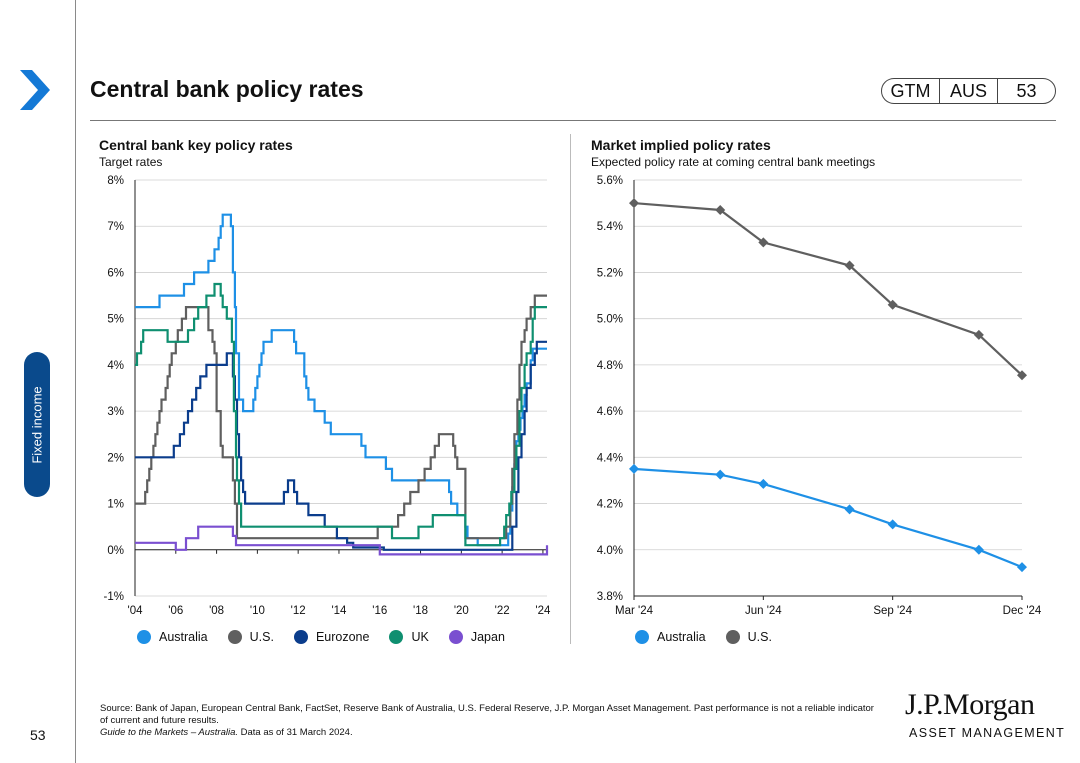  Describe the element at coordinates (610, 551) in the screenshot. I see `y-tick-label: 4.0%` at that location.